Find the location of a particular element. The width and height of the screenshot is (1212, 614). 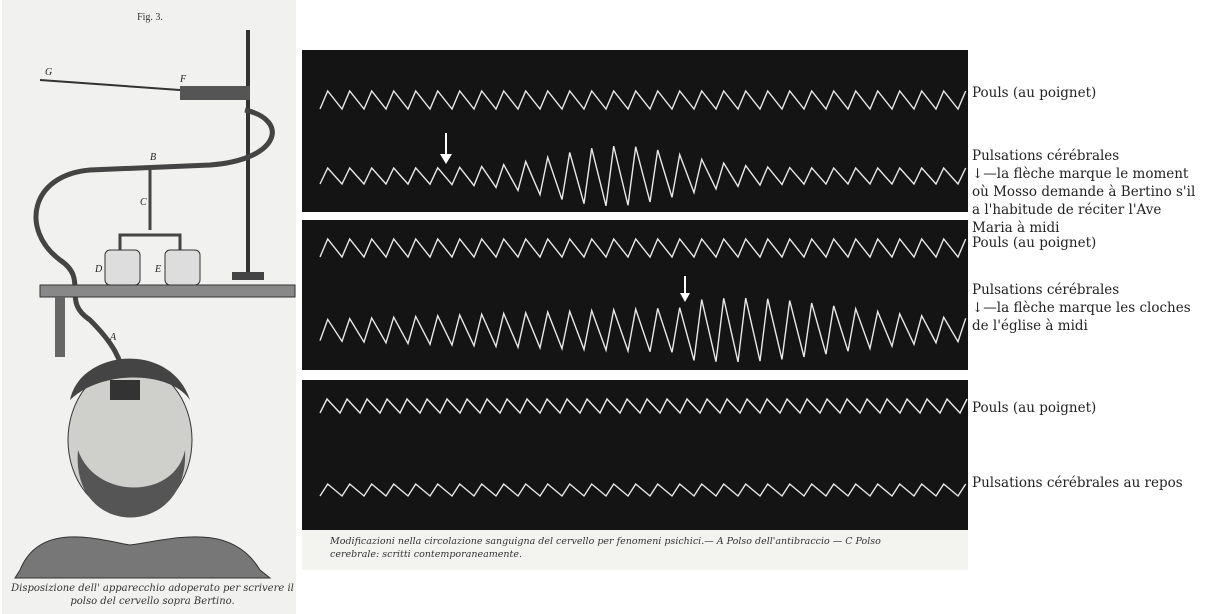

letter: B is located at coordinates (153, 157).